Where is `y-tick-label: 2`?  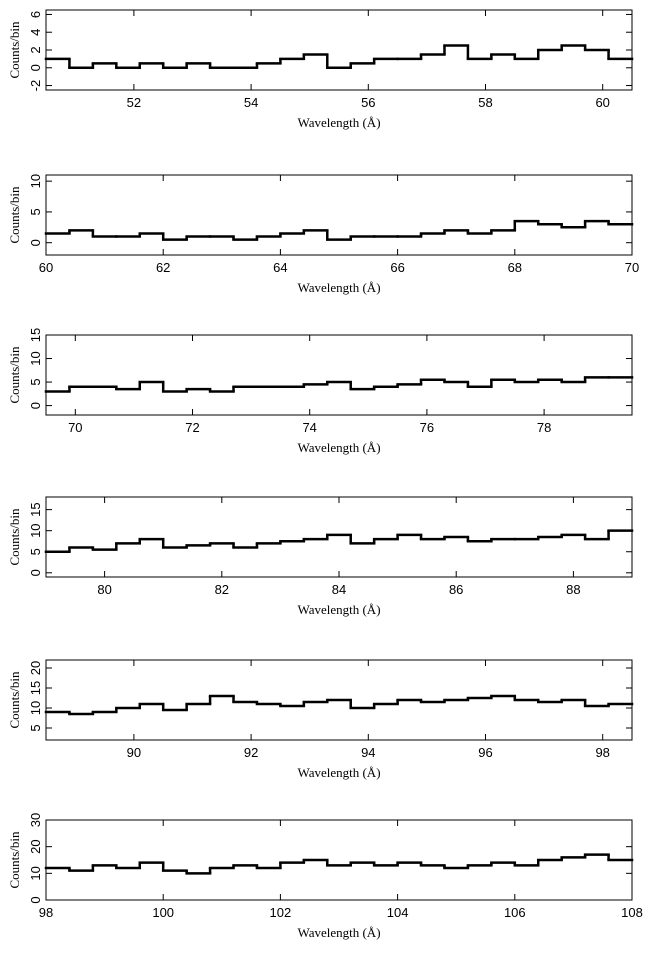 y-tick-label: 2 is located at coordinates (35, 49).